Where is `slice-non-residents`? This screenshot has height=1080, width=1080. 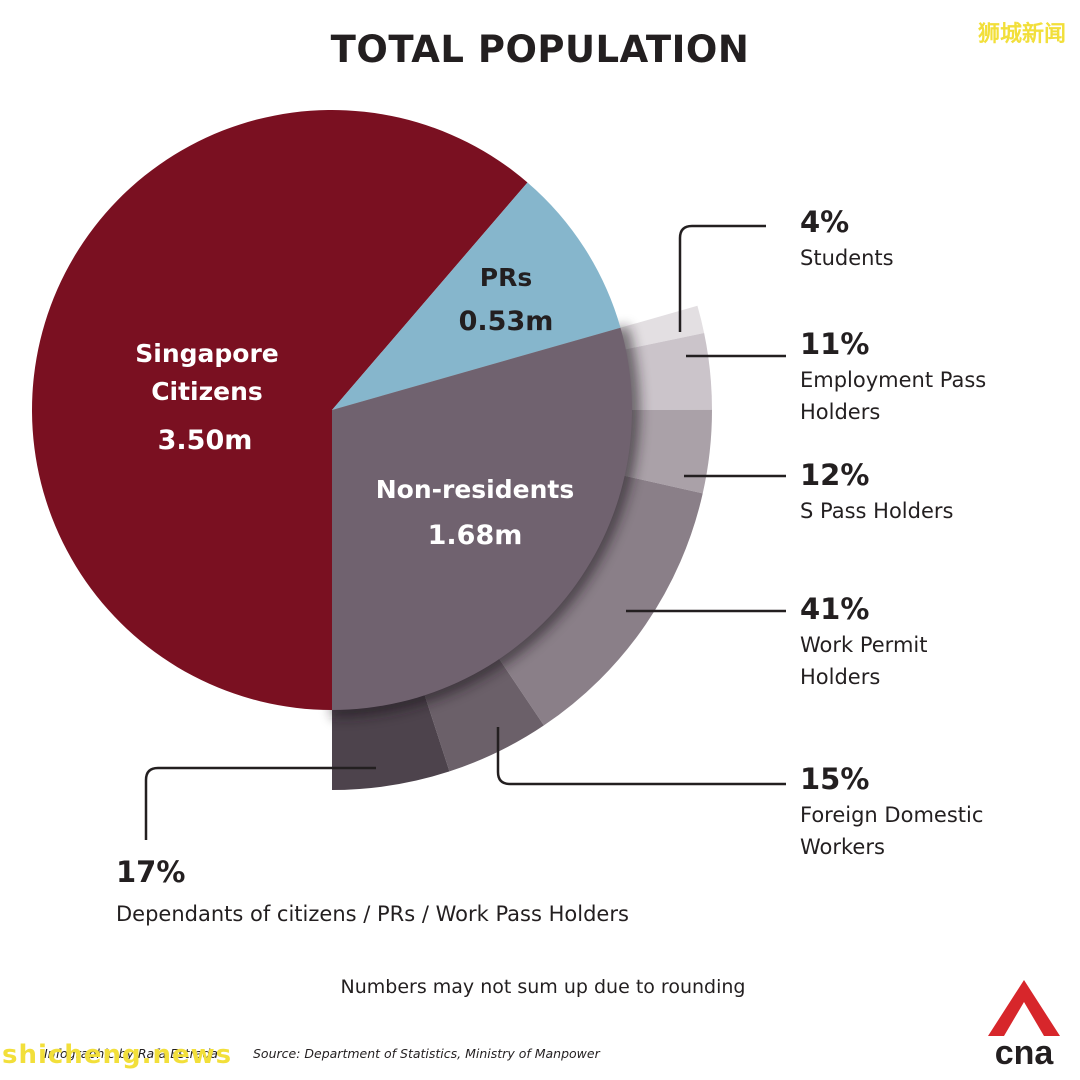
slice-non-residents is located at coordinates (482, 519).